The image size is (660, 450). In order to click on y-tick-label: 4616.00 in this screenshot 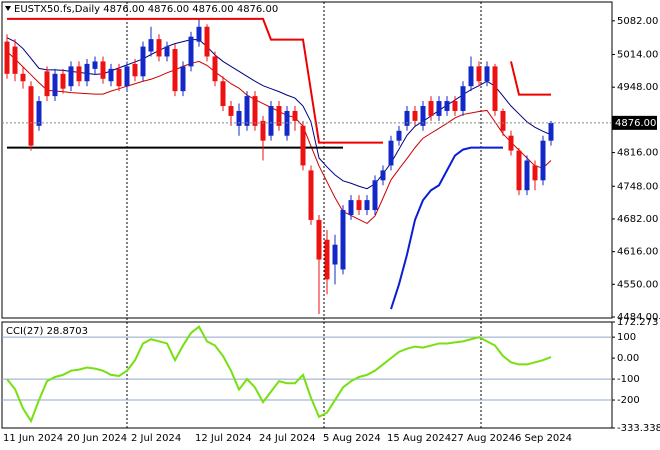, I will do `click(637, 252)`.